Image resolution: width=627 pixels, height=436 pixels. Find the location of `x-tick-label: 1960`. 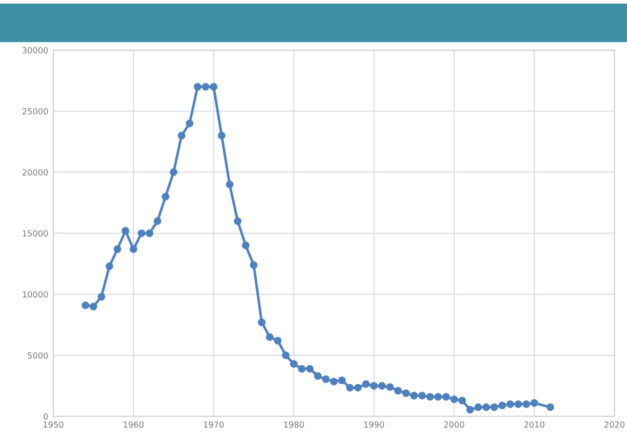

x-tick-label: 1960 is located at coordinates (134, 424).